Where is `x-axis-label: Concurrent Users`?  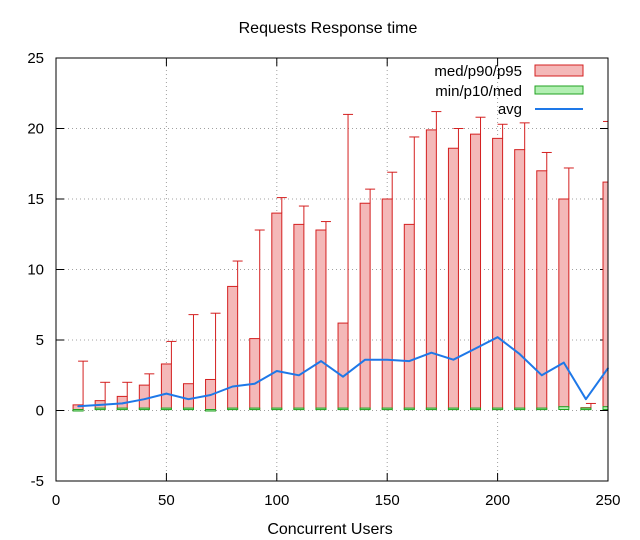
x-axis-label: Concurrent Users is located at coordinates (329, 529).